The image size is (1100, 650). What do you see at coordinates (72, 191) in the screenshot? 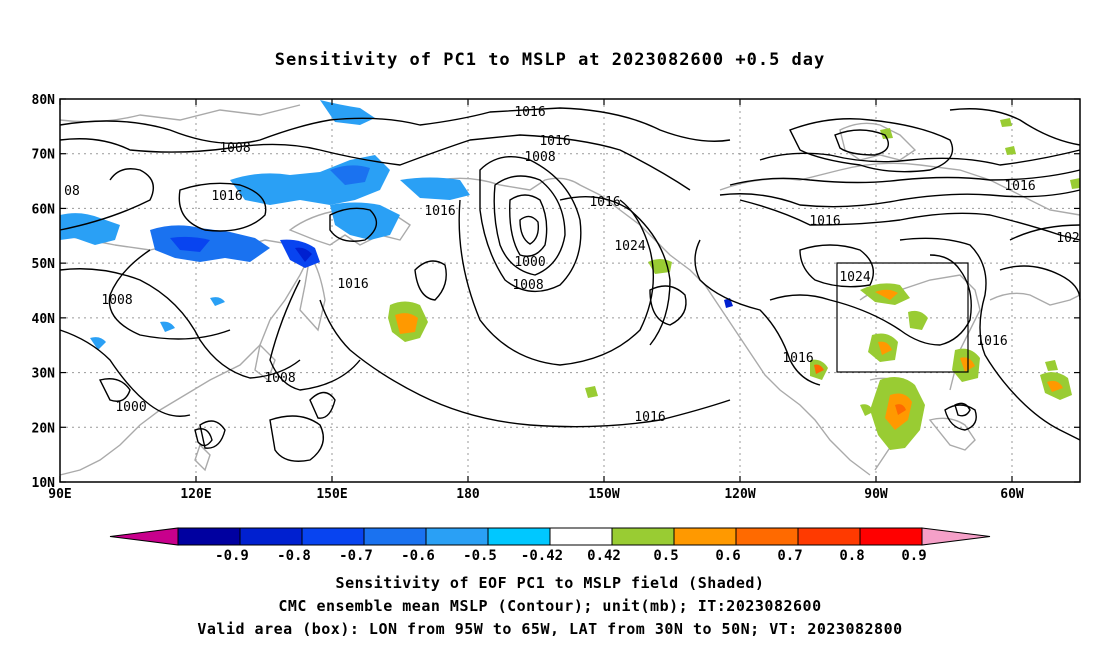
I see `contour-label: 08` at bounding box center [72, 191].